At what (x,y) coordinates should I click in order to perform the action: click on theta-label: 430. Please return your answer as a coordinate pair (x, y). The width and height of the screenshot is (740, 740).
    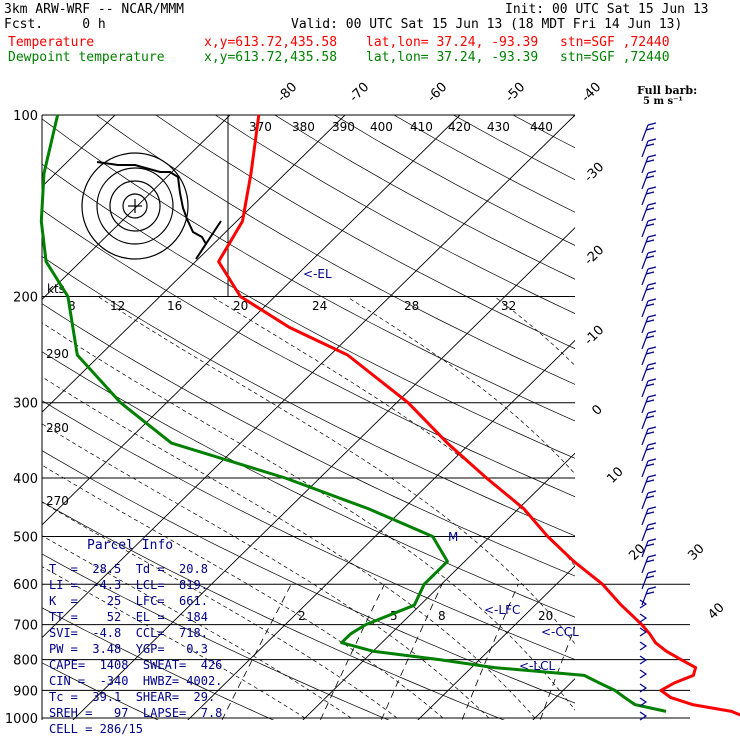
    Looking at the image, I should click on (498, 127).